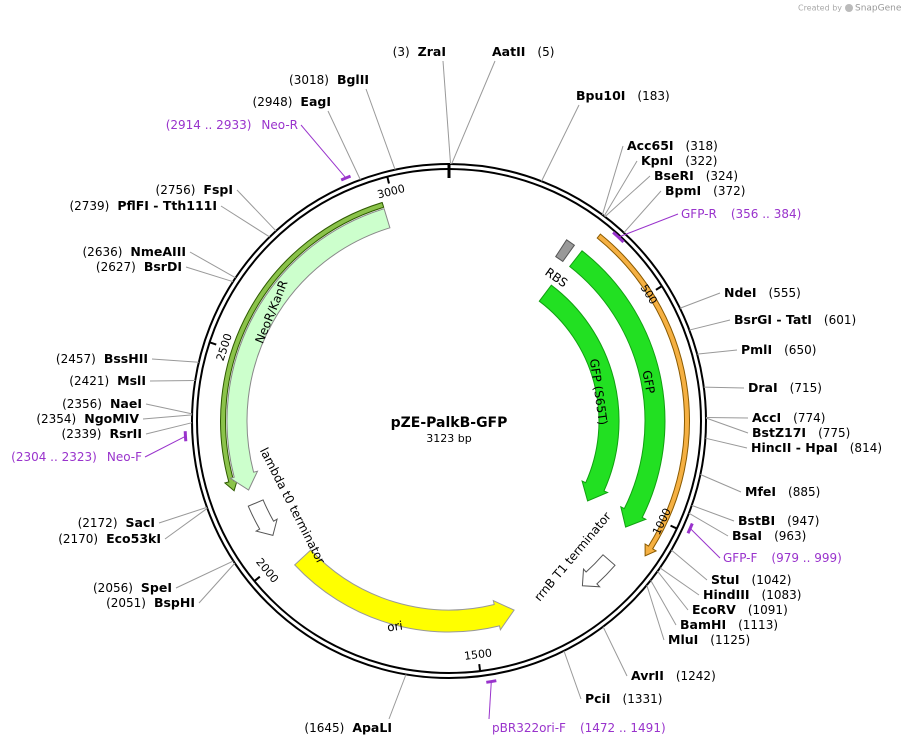  I want to click on site-name: ZraI, so click(432, 51).